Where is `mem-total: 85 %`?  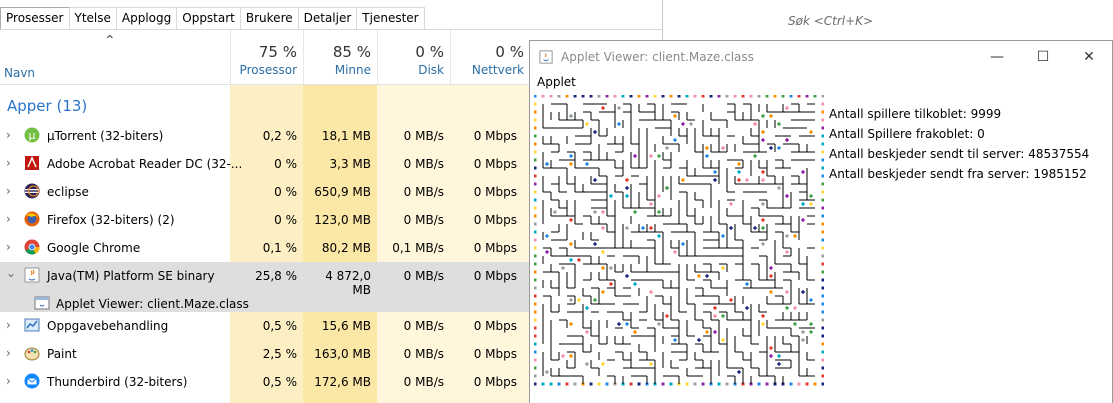 mem-total: 85 % is located at coordinates (351, 52).